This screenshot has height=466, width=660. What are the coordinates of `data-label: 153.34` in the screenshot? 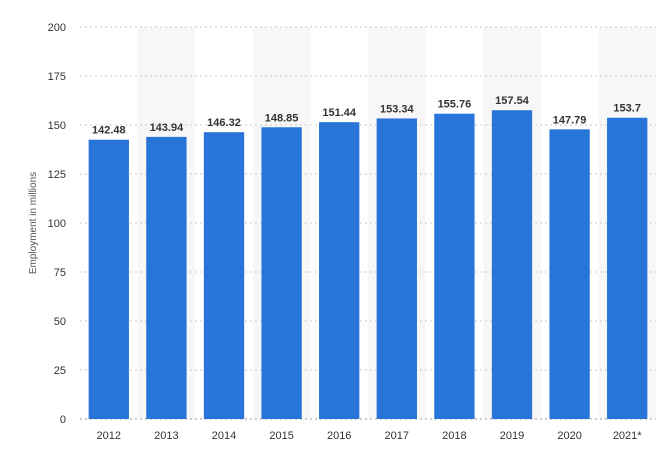 It's located at (397, 109).